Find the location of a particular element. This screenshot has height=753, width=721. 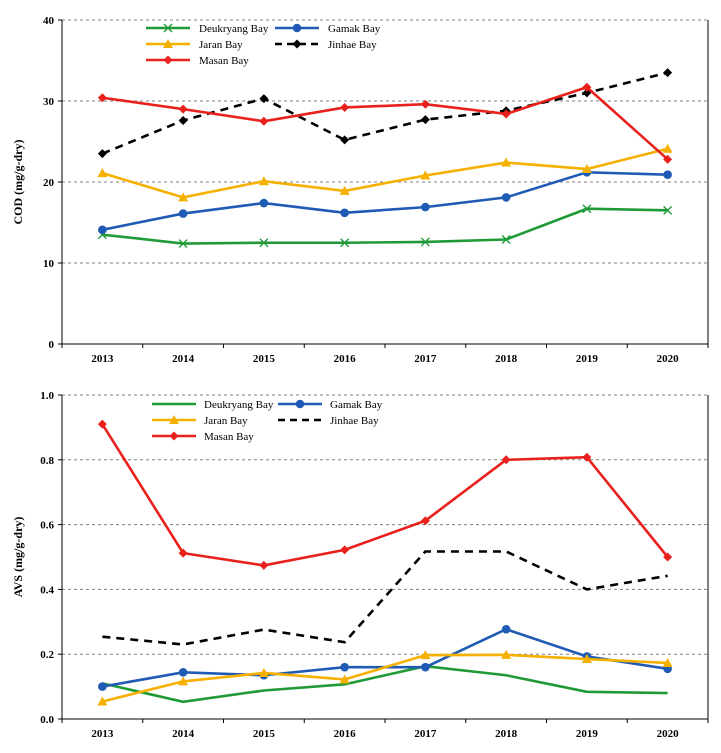

y-tick-label: 30 is located at coordinates (49, 102).